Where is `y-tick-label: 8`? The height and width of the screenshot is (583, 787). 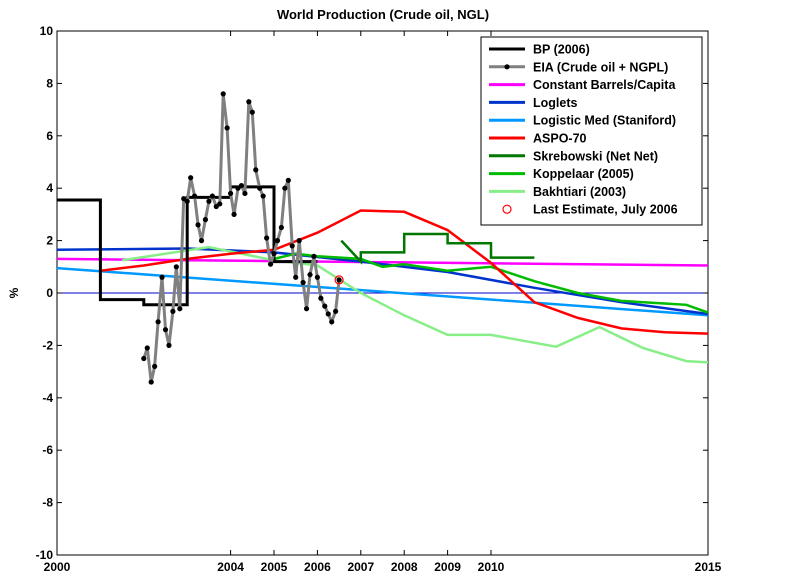
y-tick-label: 8 is located at coordinates (49, 83).